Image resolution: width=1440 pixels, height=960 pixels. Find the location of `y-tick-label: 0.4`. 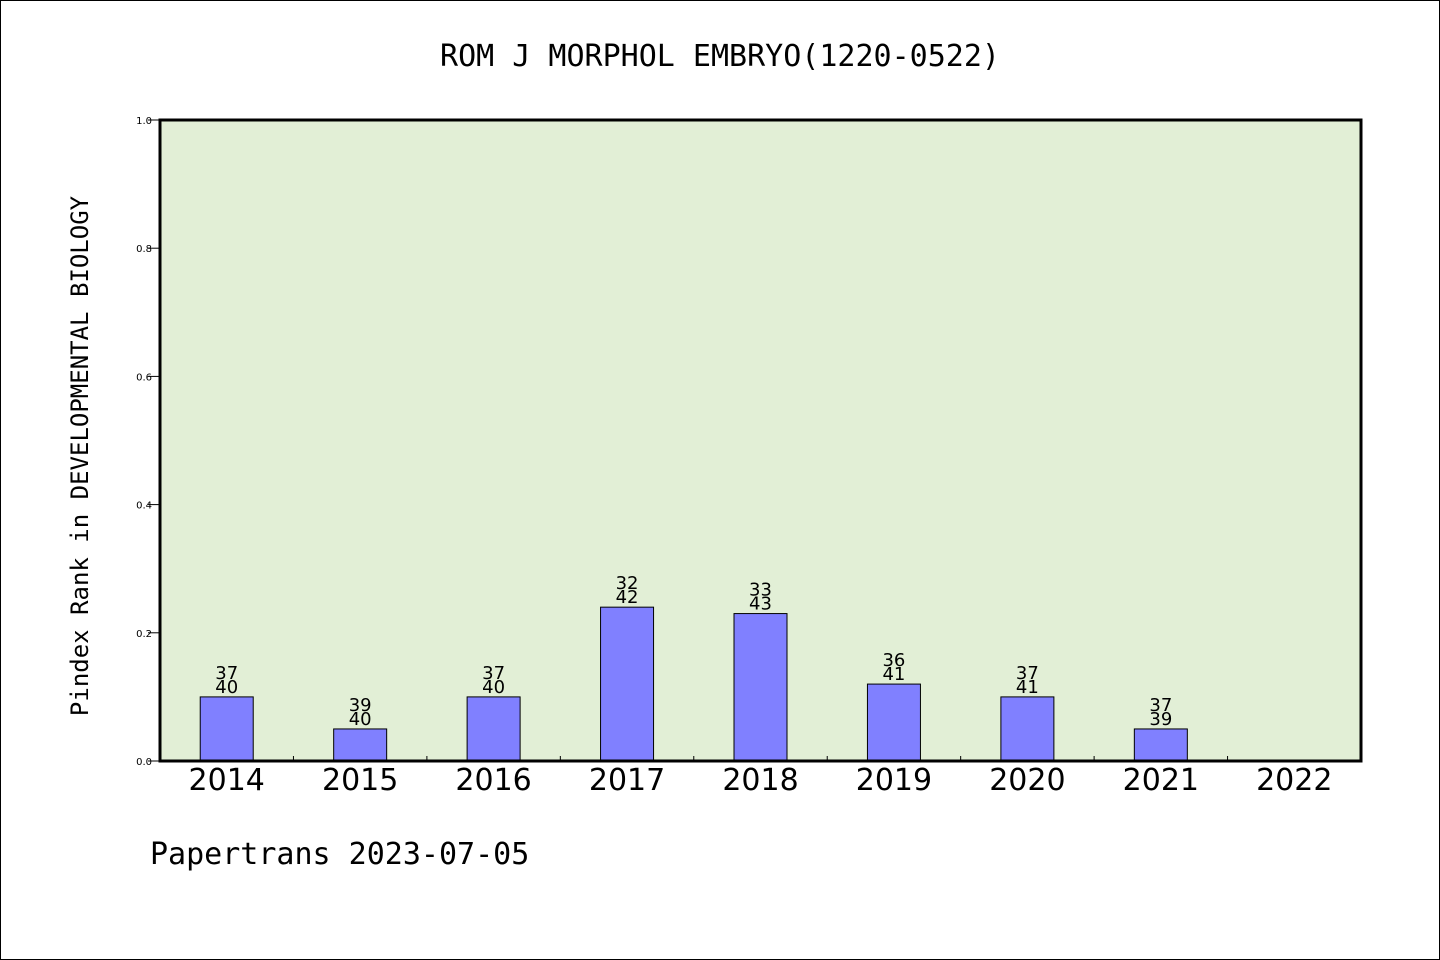

y-tick-label: 0.4 is located at coordinates (144, 506).